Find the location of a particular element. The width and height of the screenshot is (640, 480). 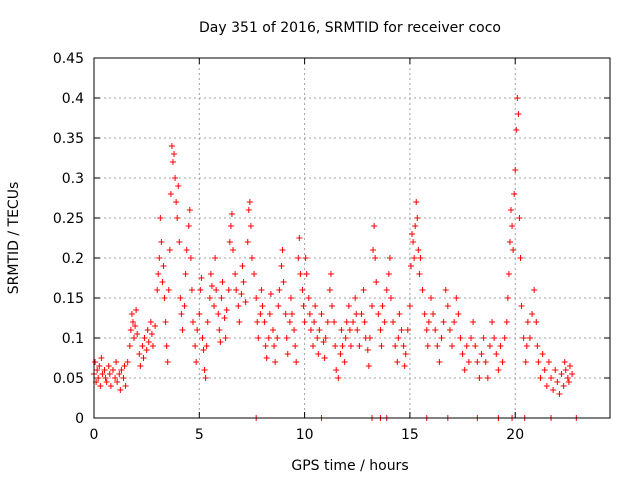

y-tick-label: 0.35 is located at coordinates (68, 139).